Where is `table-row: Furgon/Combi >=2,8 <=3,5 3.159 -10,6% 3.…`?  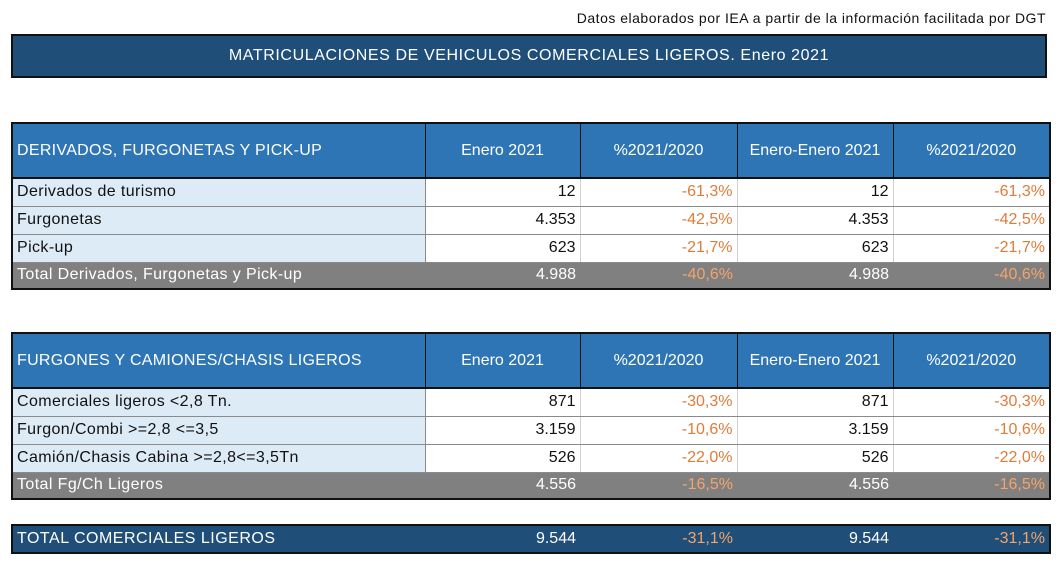
table-row: Furgon/Combi >=2,8 <=3,5 3.159 -10,6% 3.… is located at coordinates (531, 430).